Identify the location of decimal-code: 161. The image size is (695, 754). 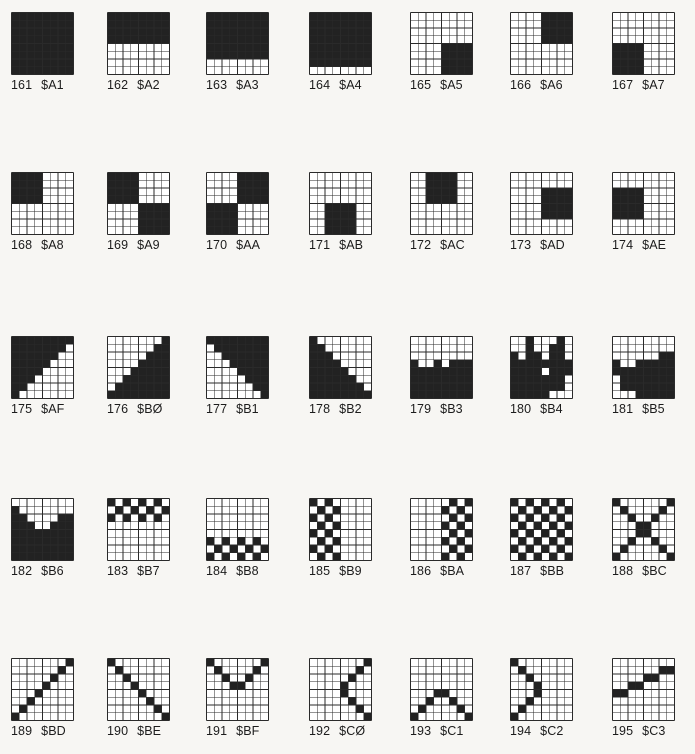
(22, 85).